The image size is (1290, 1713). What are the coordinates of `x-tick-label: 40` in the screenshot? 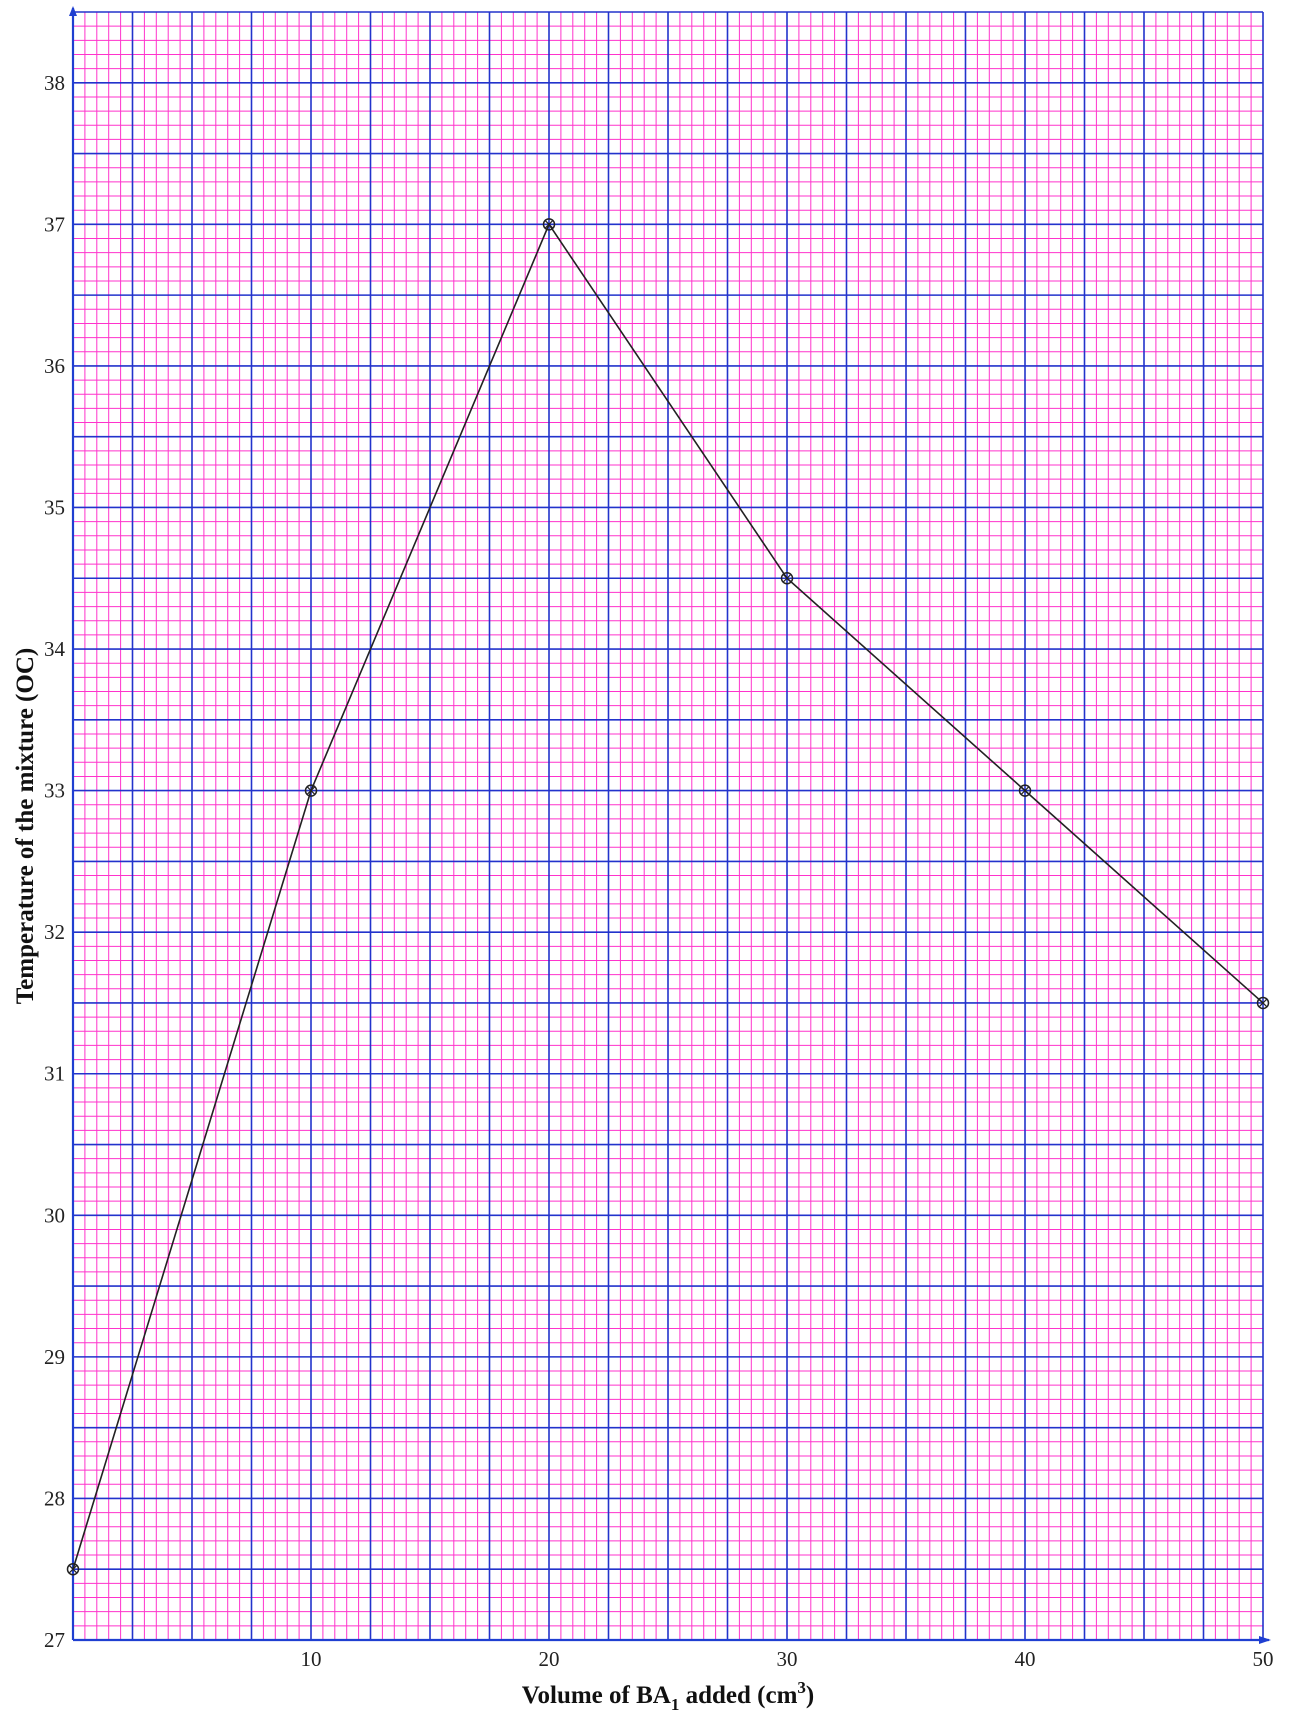 It's located at (1025, 1659).